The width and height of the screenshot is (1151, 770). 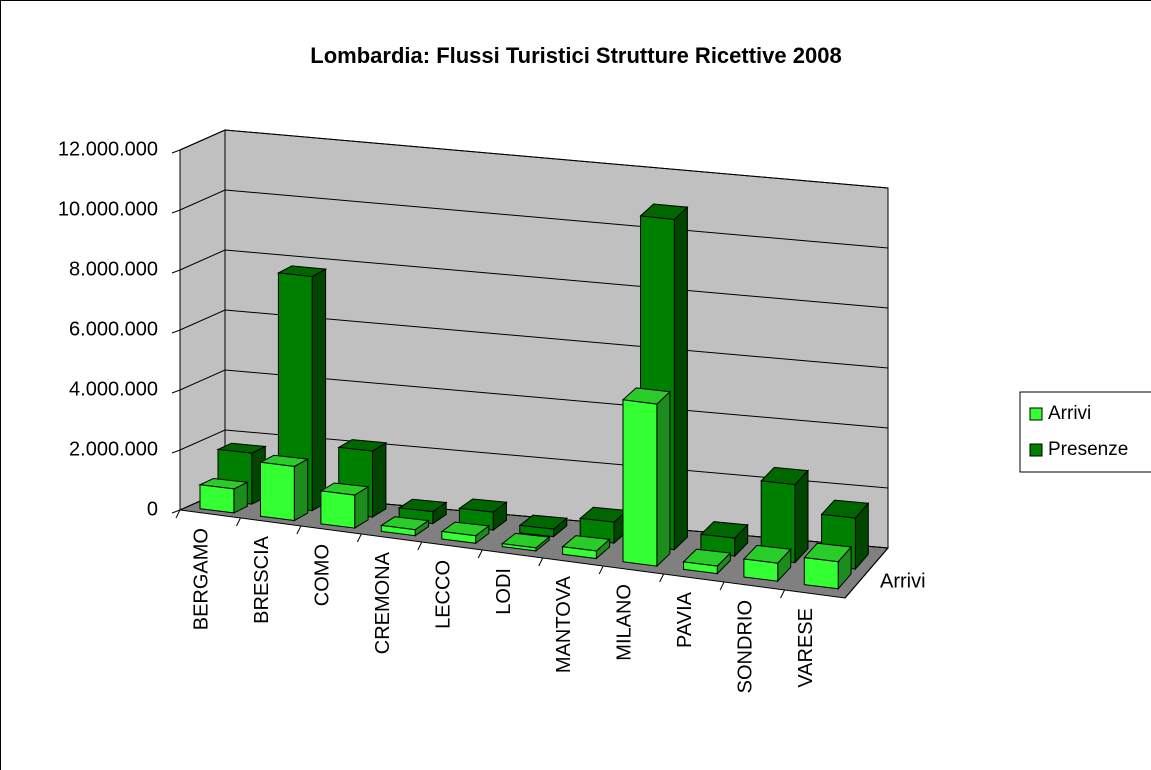 What do you see at coordinates (262, 579) in the screenshot?
I see `x-tick-label: BRESCIA` at bounding box center [262, 579].